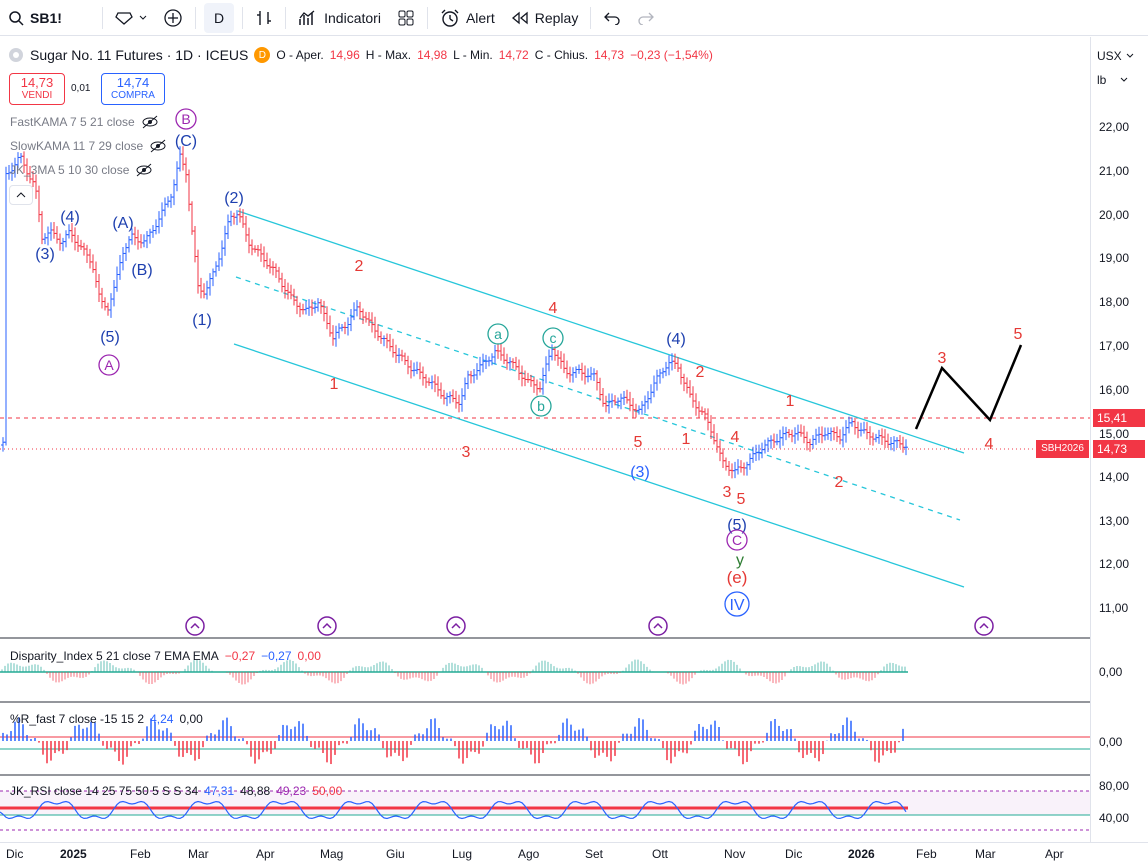  Describe the element at coordinates (264, 18) in the screenshot. I see `chart-type-button` at that location.